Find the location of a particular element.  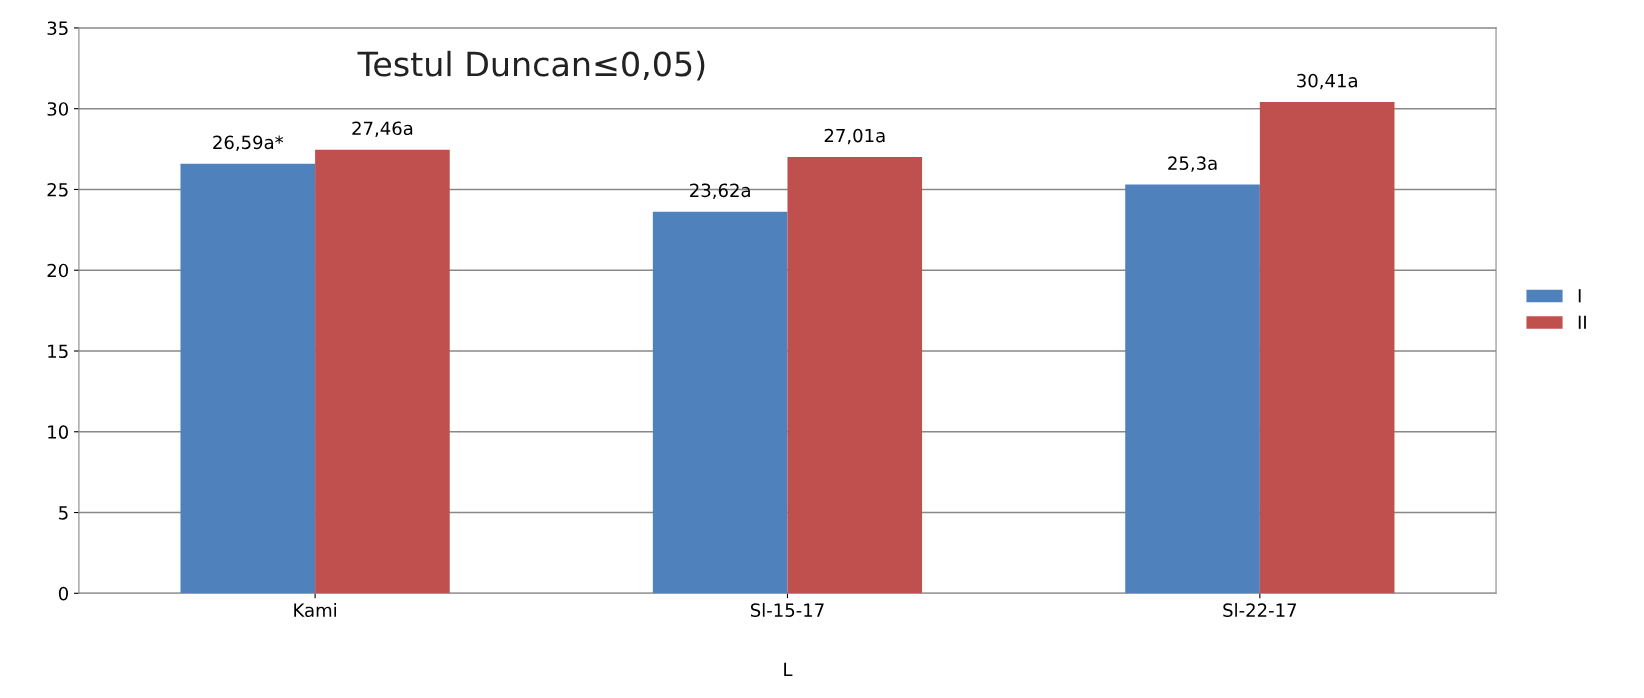

text: Testul Duncan≤0,05) is located at coordinates (531, 65).